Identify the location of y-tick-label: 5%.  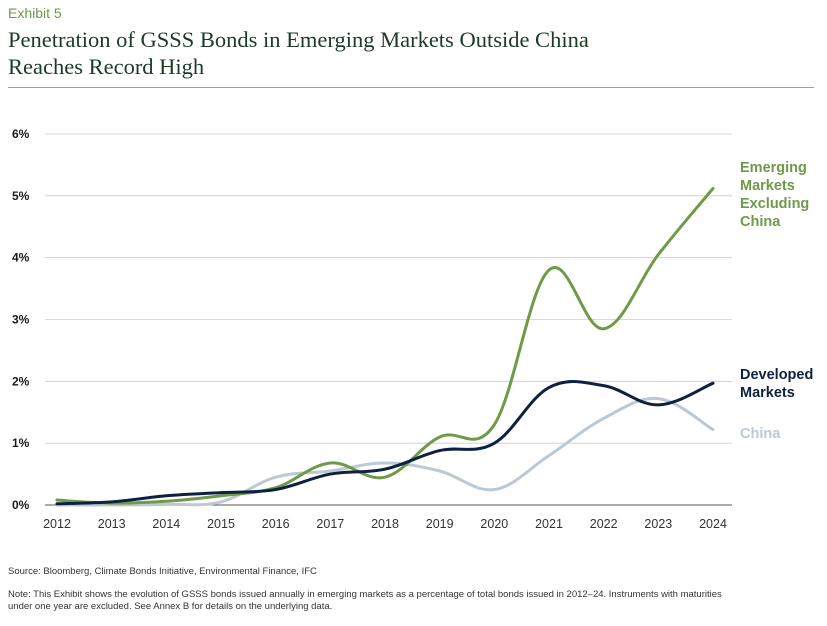
(21, 196).